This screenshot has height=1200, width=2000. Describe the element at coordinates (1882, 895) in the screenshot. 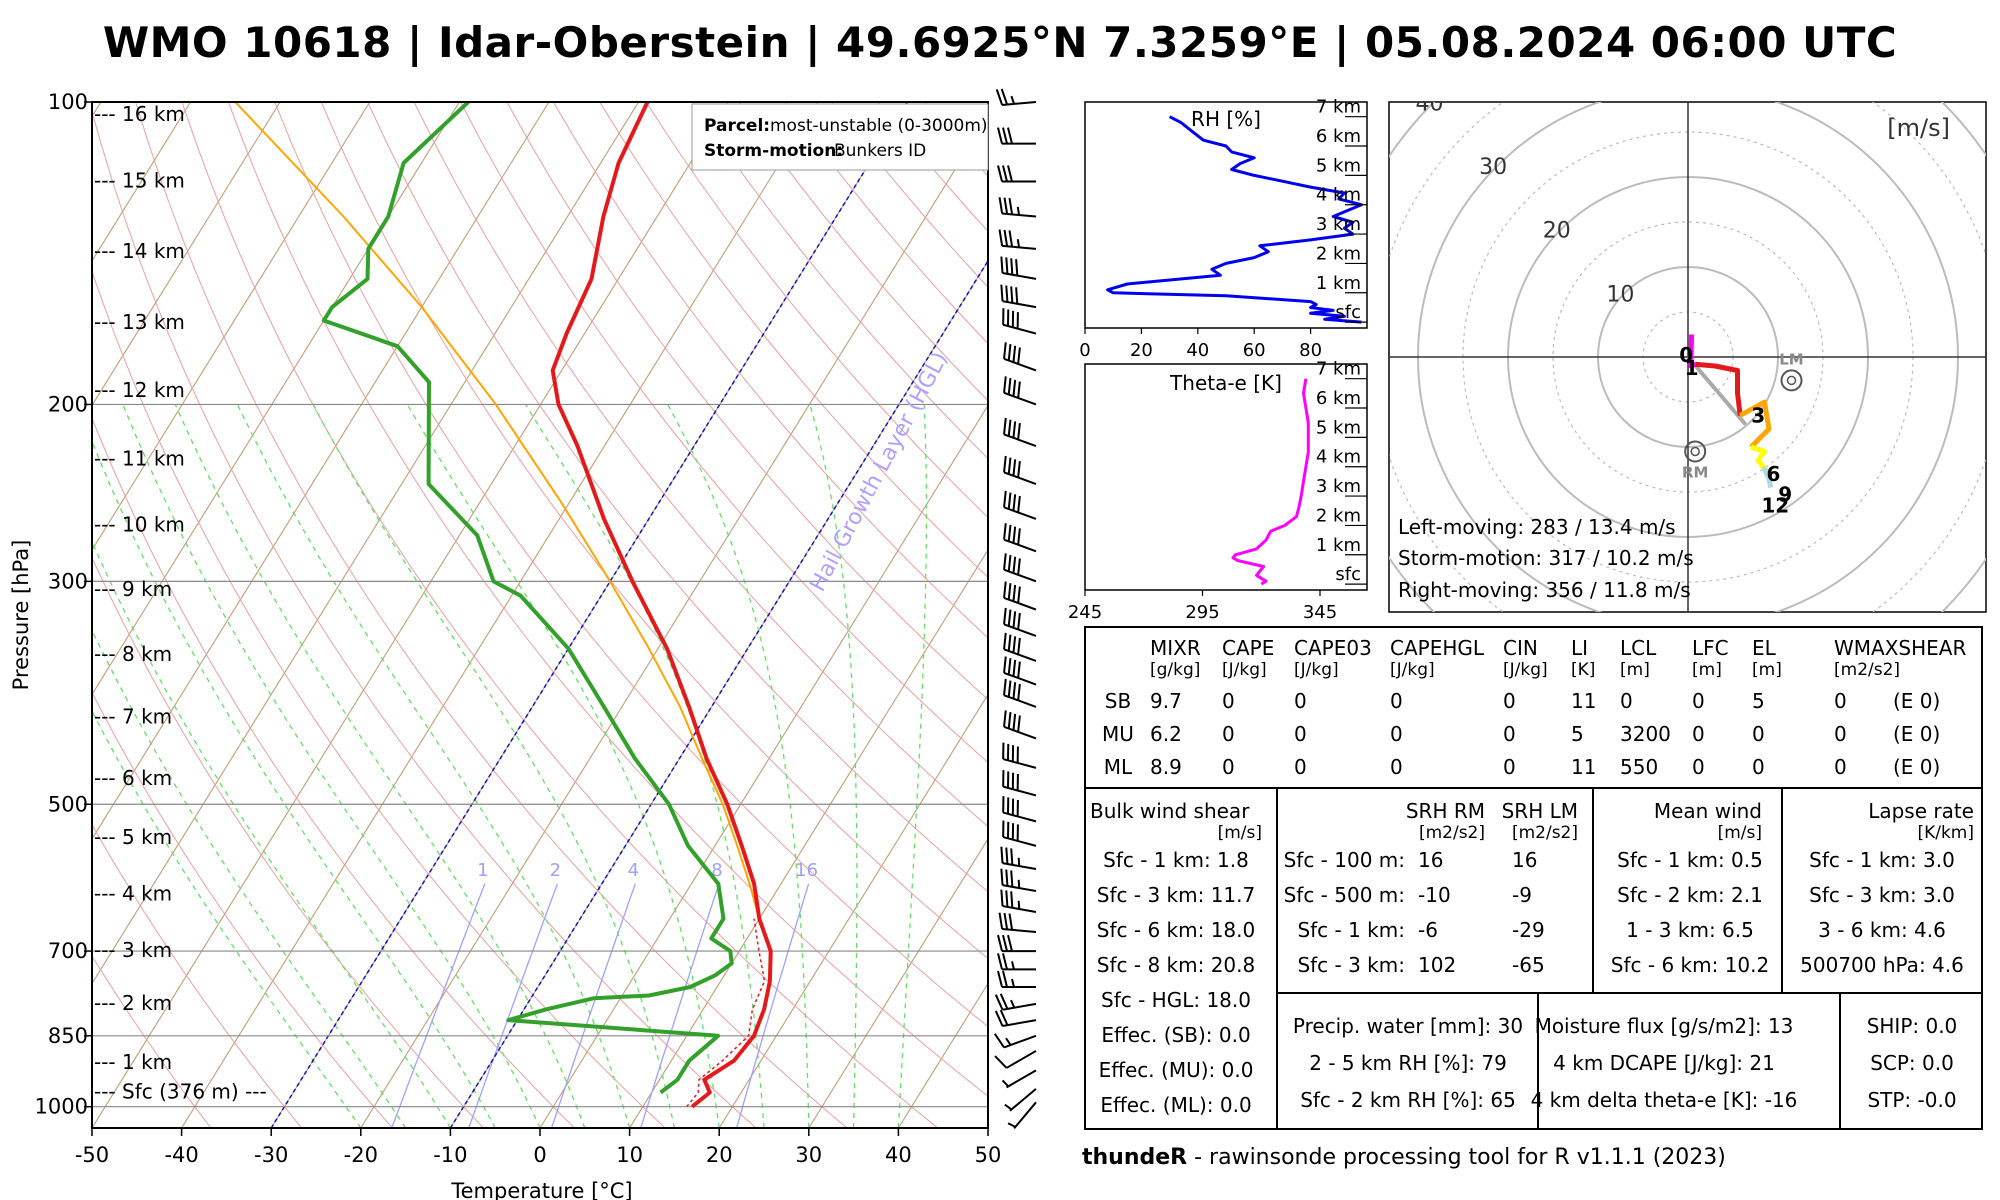

I see `lapse-row: Sfc - 3 km: 3.0` at that location.